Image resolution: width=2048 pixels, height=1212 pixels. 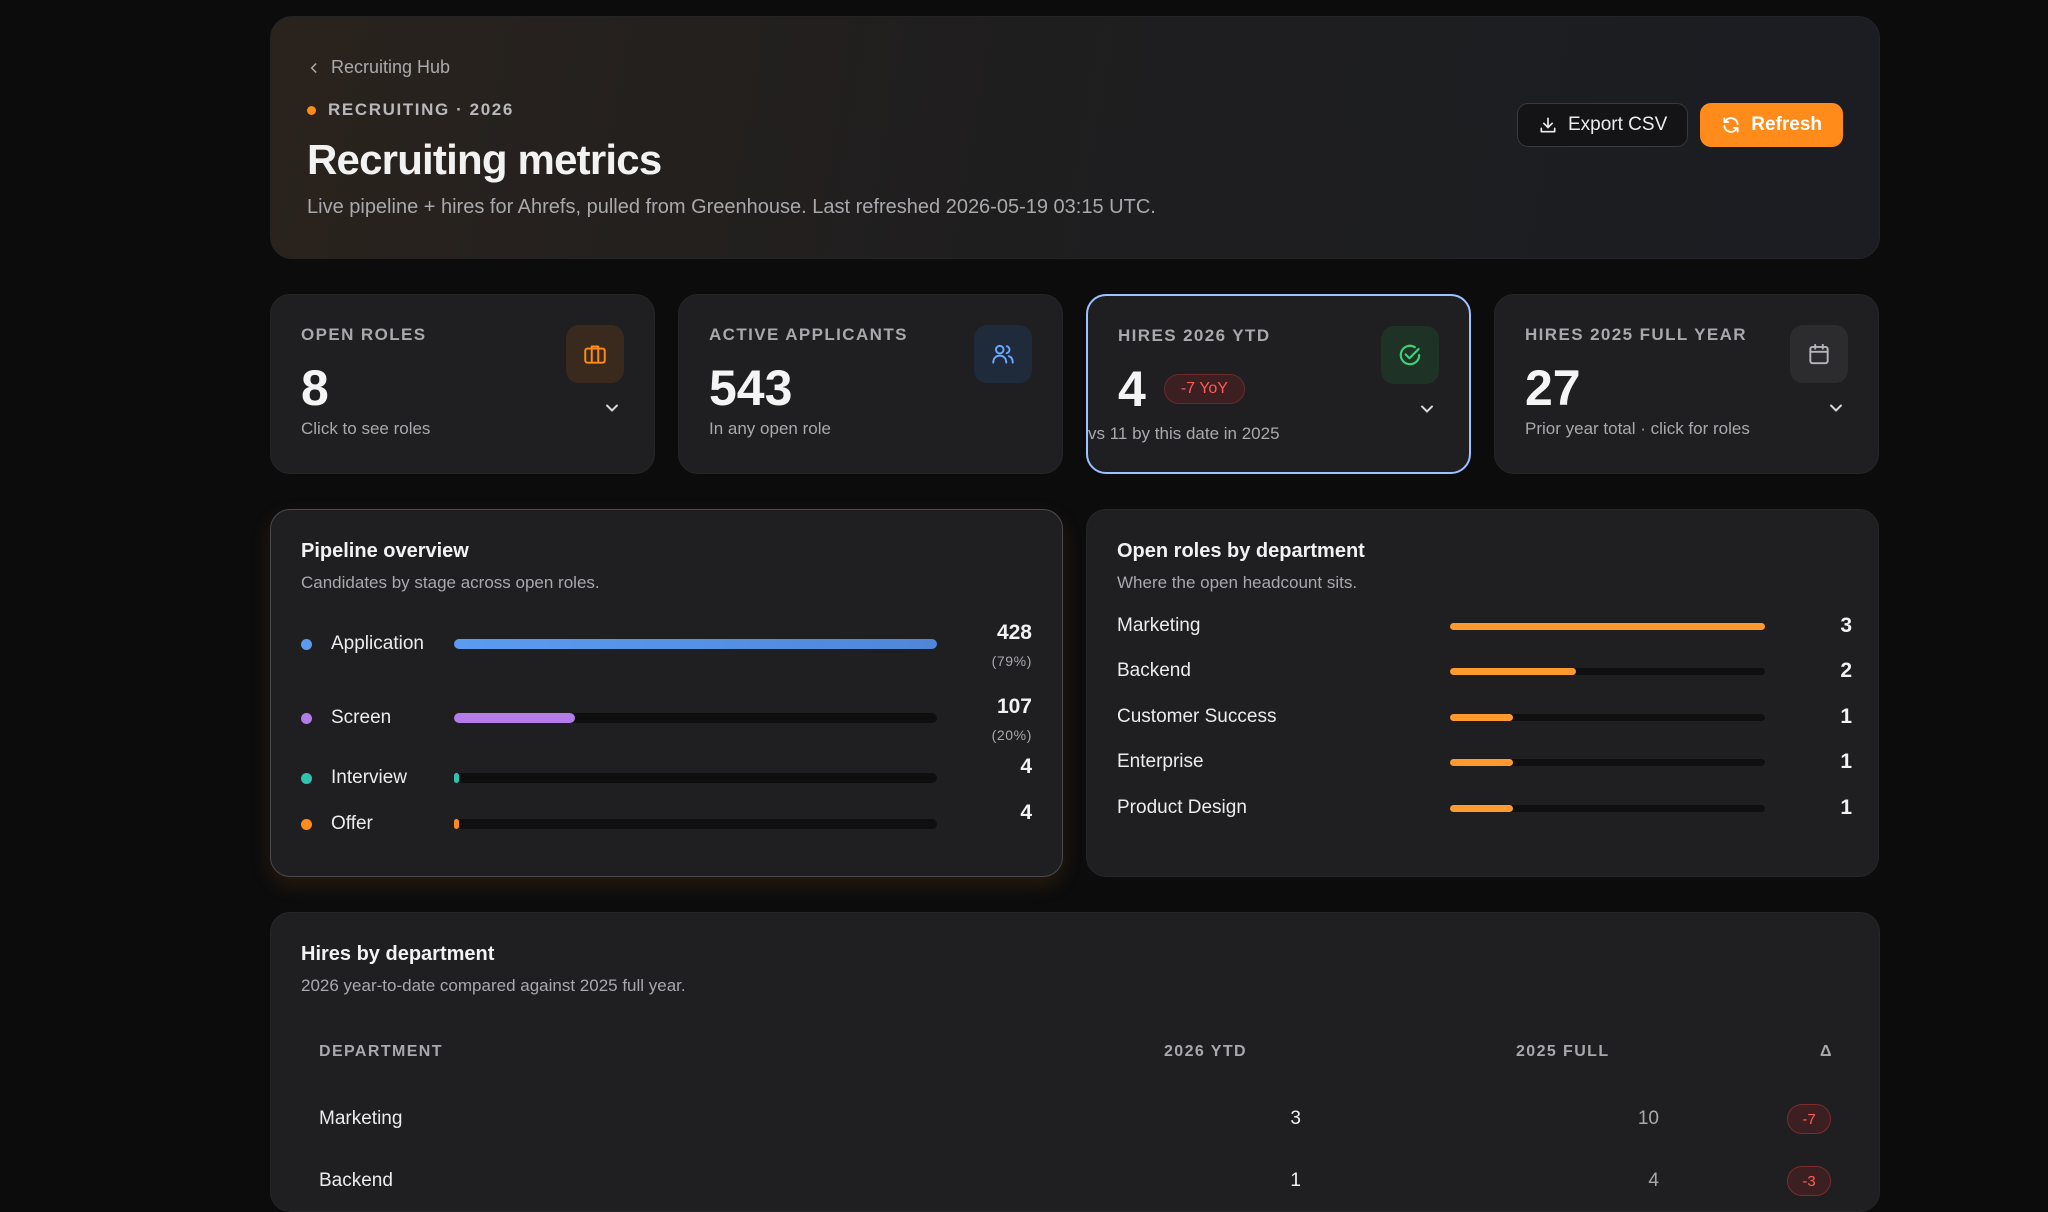 What do you see at coordinates (1846, 670) in the screenshot?
I see `department-count: 2` at bounding box center [1846, 670].